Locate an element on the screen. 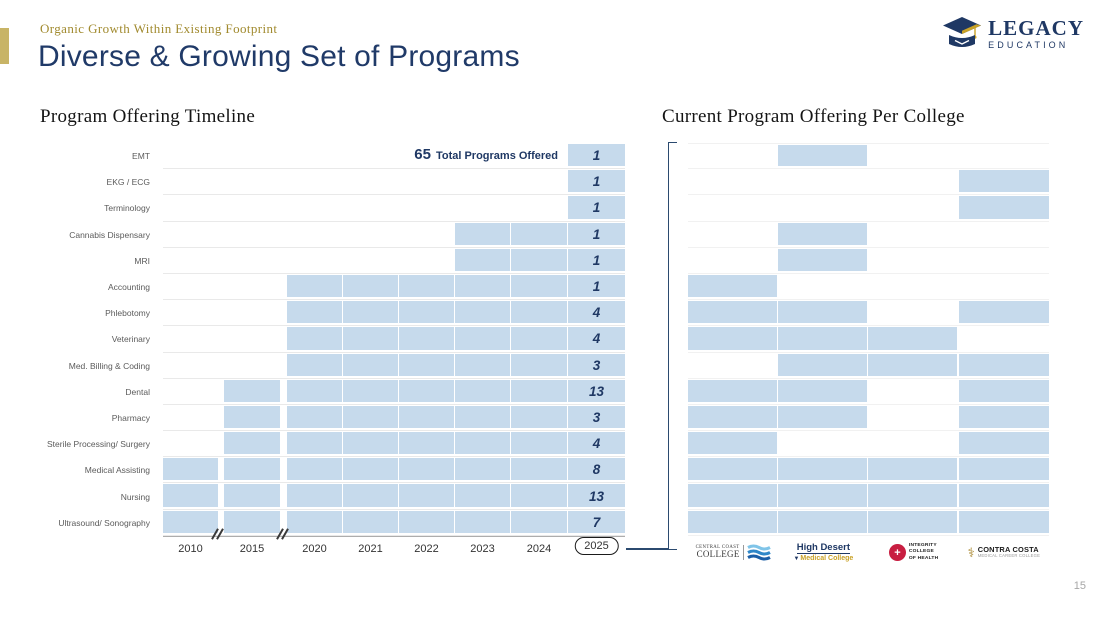  program-label: Cannabis Dispensary is located at coordinates (109, 234).